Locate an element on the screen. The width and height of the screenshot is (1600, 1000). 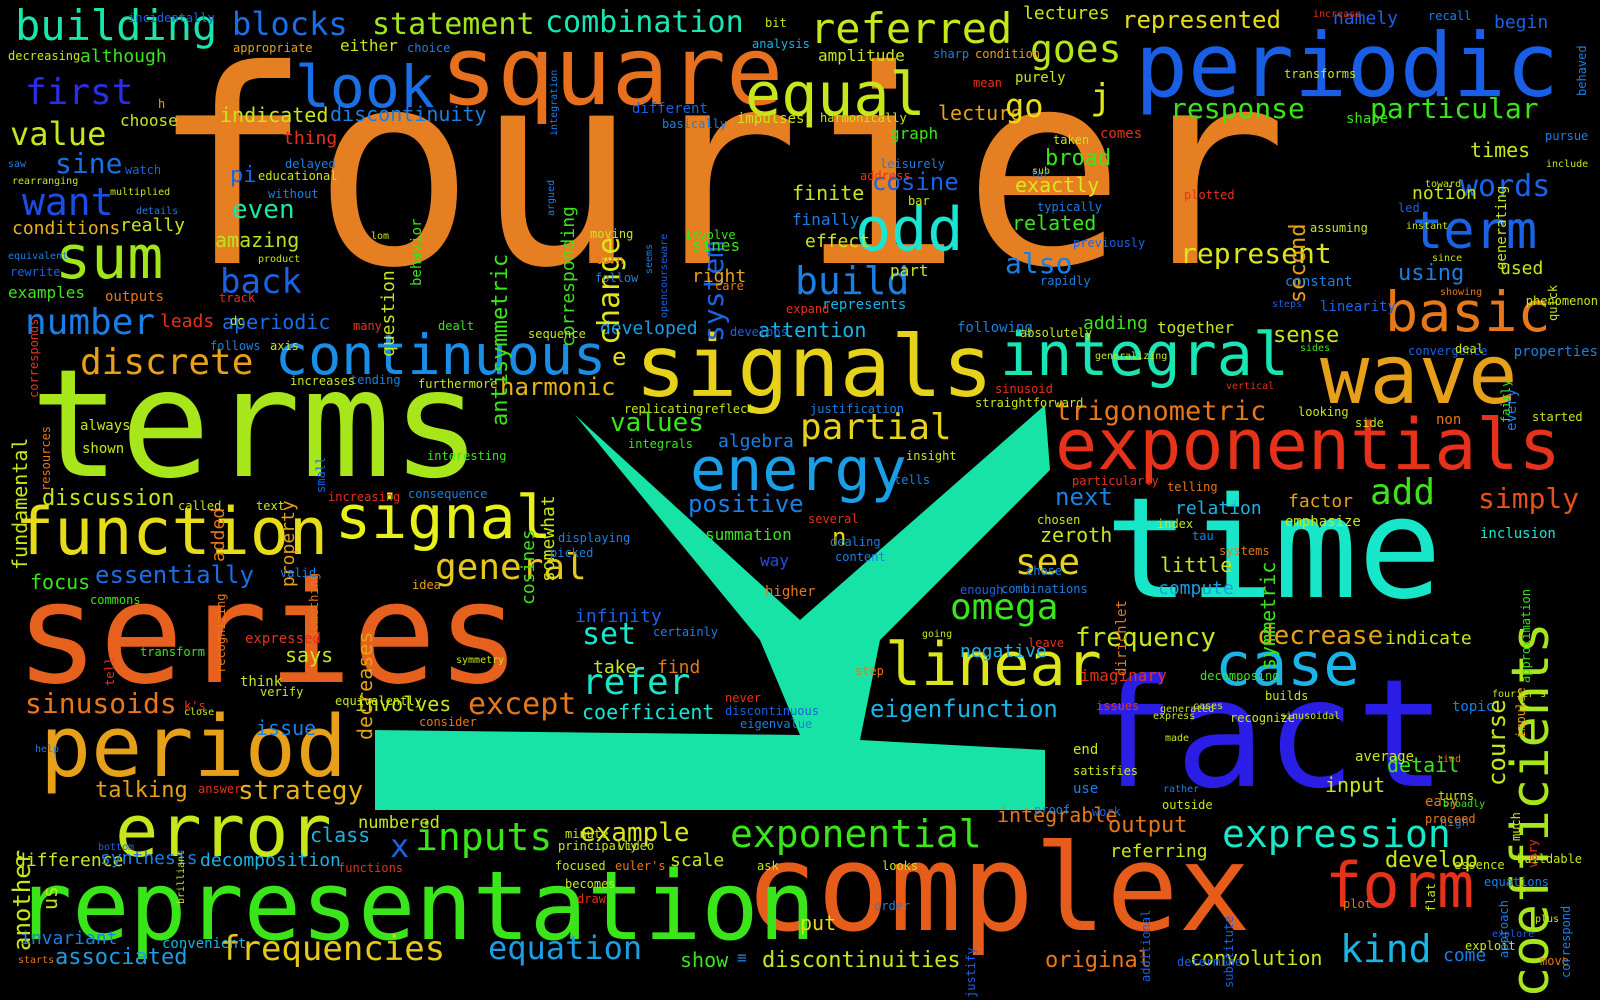
cloud-word-somewhat: somewhat is located at coordinates (548, 538).